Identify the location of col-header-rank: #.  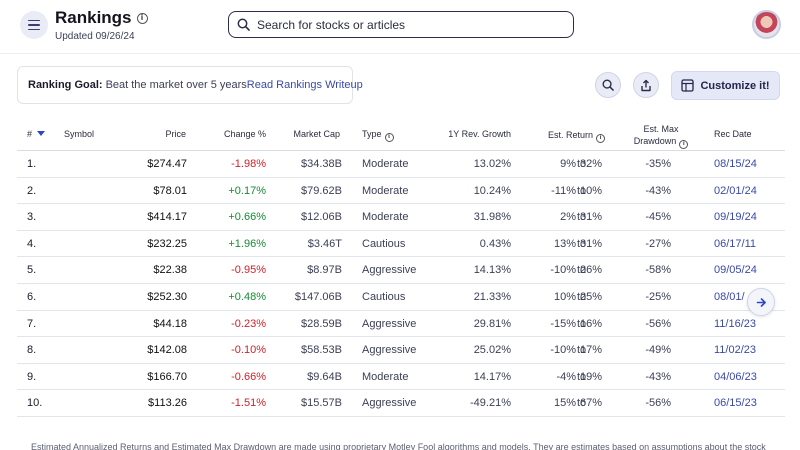
(36, 134).